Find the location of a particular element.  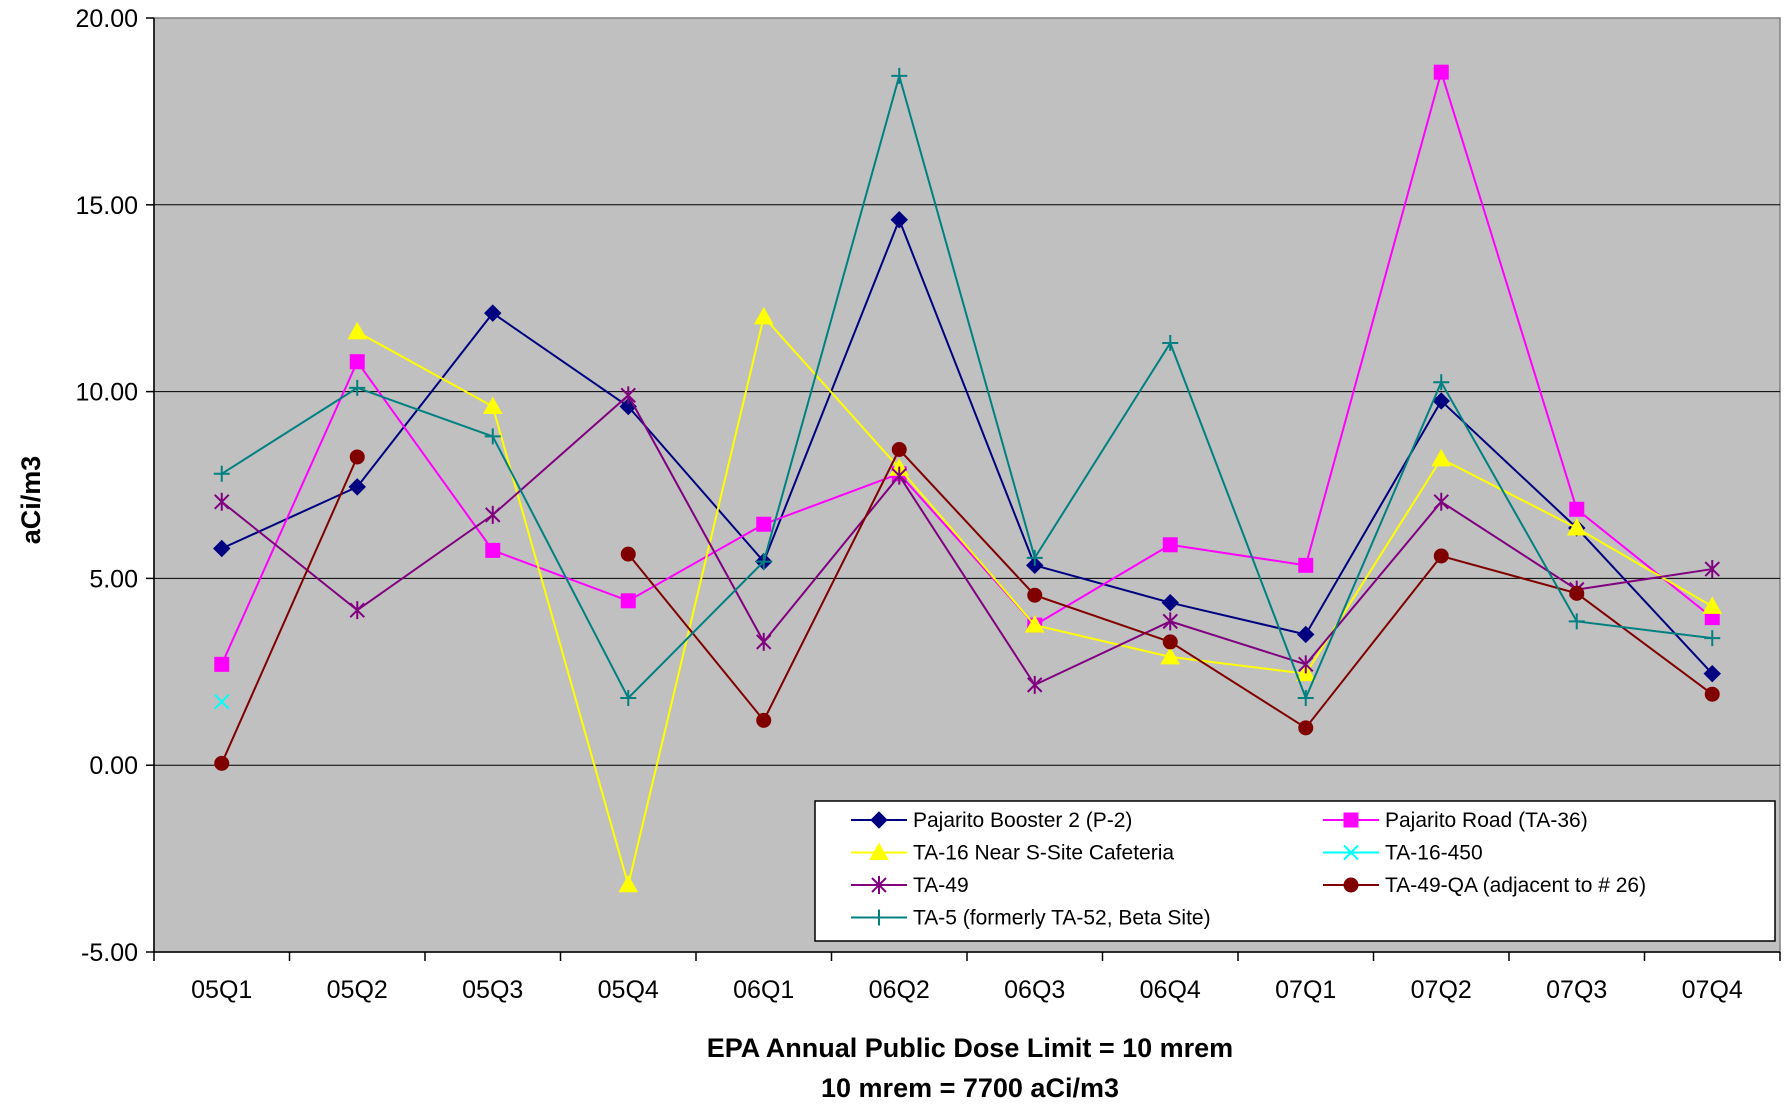

legend-label: TA-49-QA (adjacent to # 26) is located at coordinates (1515, 885).